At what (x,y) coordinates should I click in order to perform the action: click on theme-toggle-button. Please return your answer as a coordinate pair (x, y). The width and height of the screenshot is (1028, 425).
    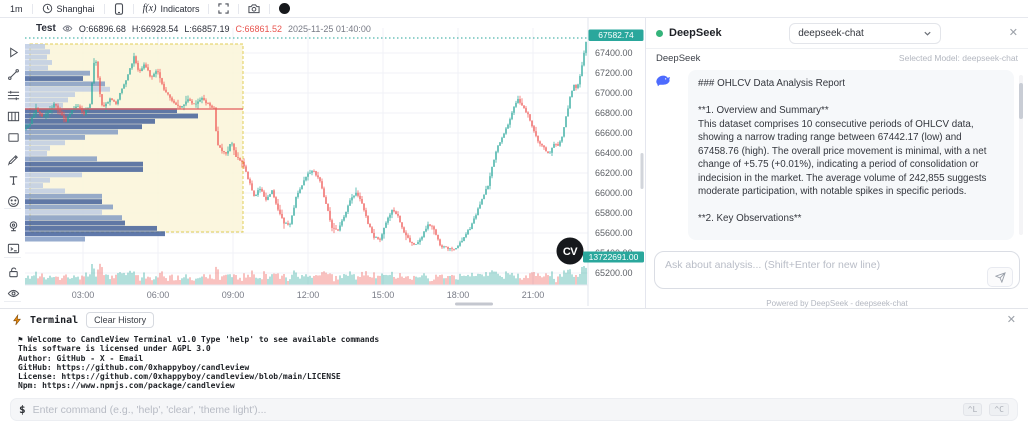
    Looking at the image, I should click on (285, 8).